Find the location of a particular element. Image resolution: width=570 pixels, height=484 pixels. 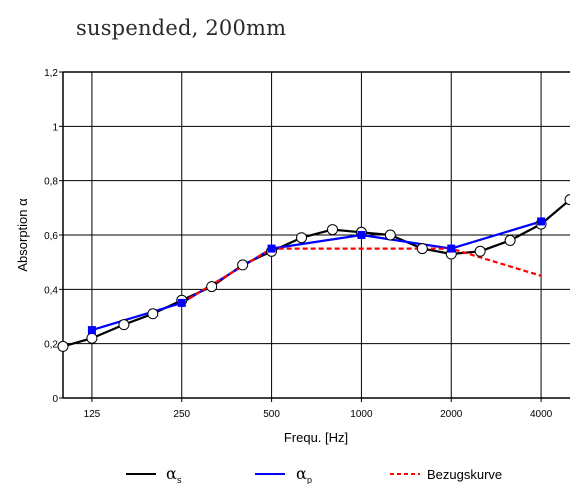

y-tick-label: 0 is located at coordinates (55, 399).